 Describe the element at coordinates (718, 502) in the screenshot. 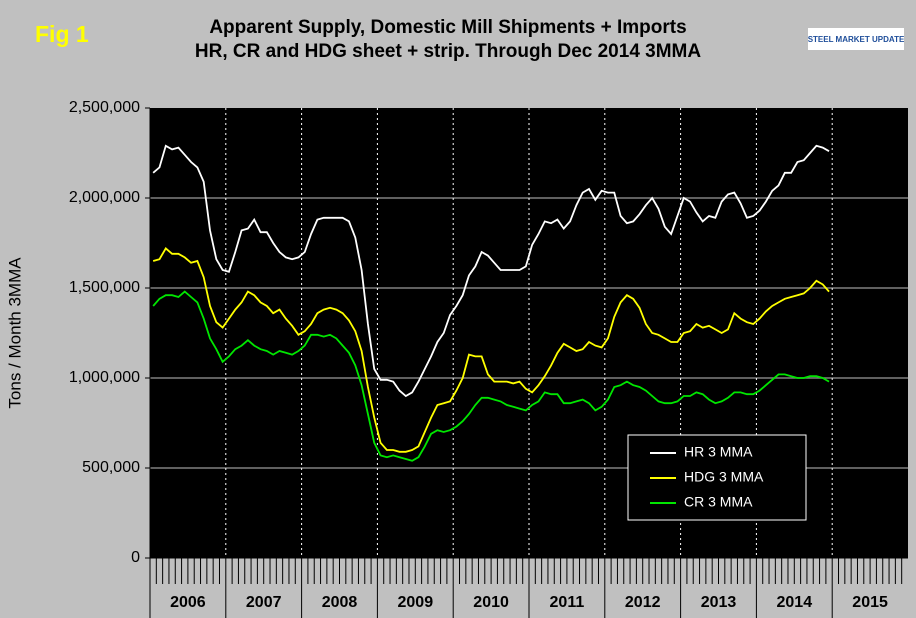

I see `legend-label: CR 3 MMA` at that location.